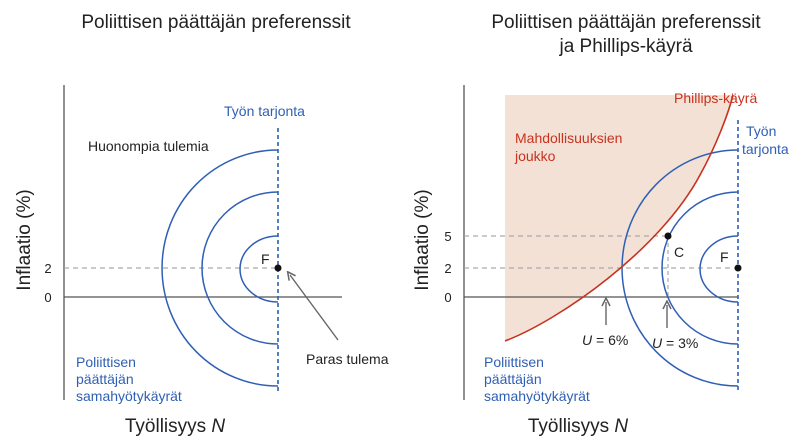 Image resolution: width=810 pixels, height=445 pixels. I want to click on left-x-axis-title: Työllisyys N, so click(175, 426).